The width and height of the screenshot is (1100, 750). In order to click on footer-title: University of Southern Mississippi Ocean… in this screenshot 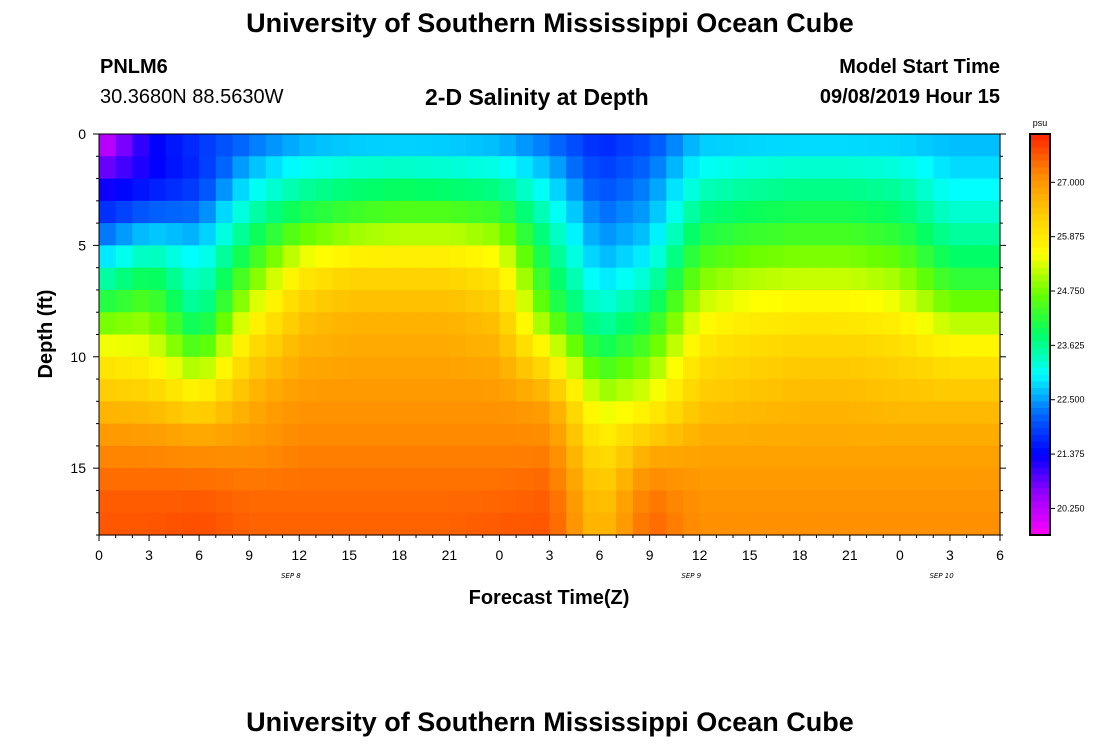, I will do `click(550, 722)`.